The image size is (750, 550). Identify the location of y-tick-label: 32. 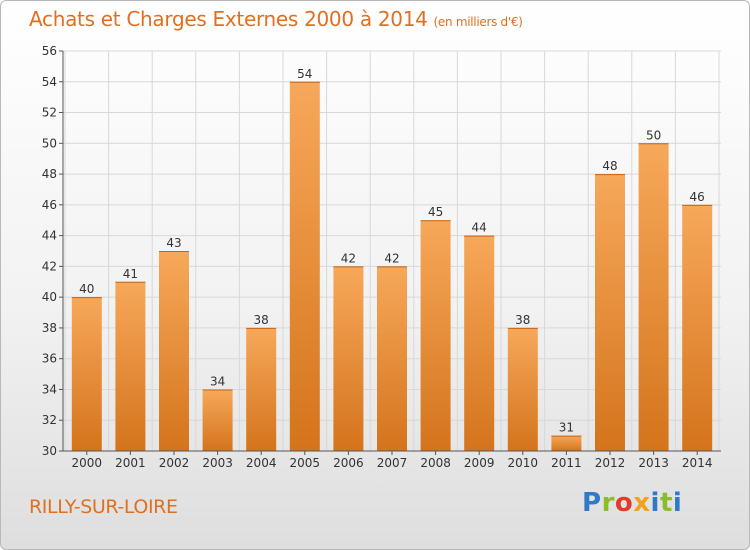
(49, 420).